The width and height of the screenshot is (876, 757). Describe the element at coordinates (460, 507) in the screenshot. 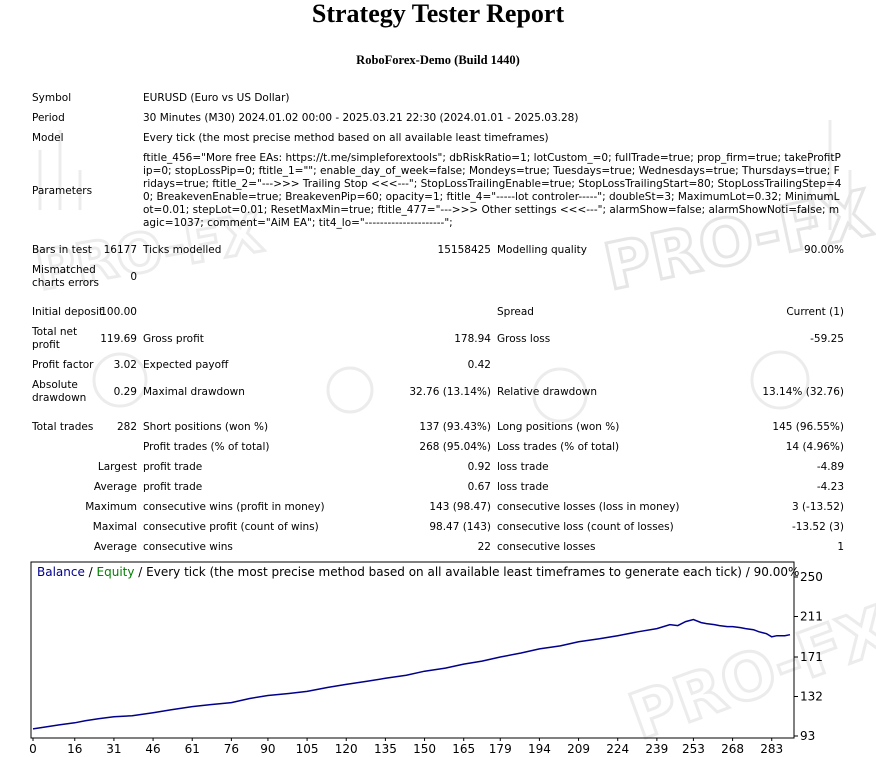

I see `maximum-wins-value: 143 (98.47)` at that location.